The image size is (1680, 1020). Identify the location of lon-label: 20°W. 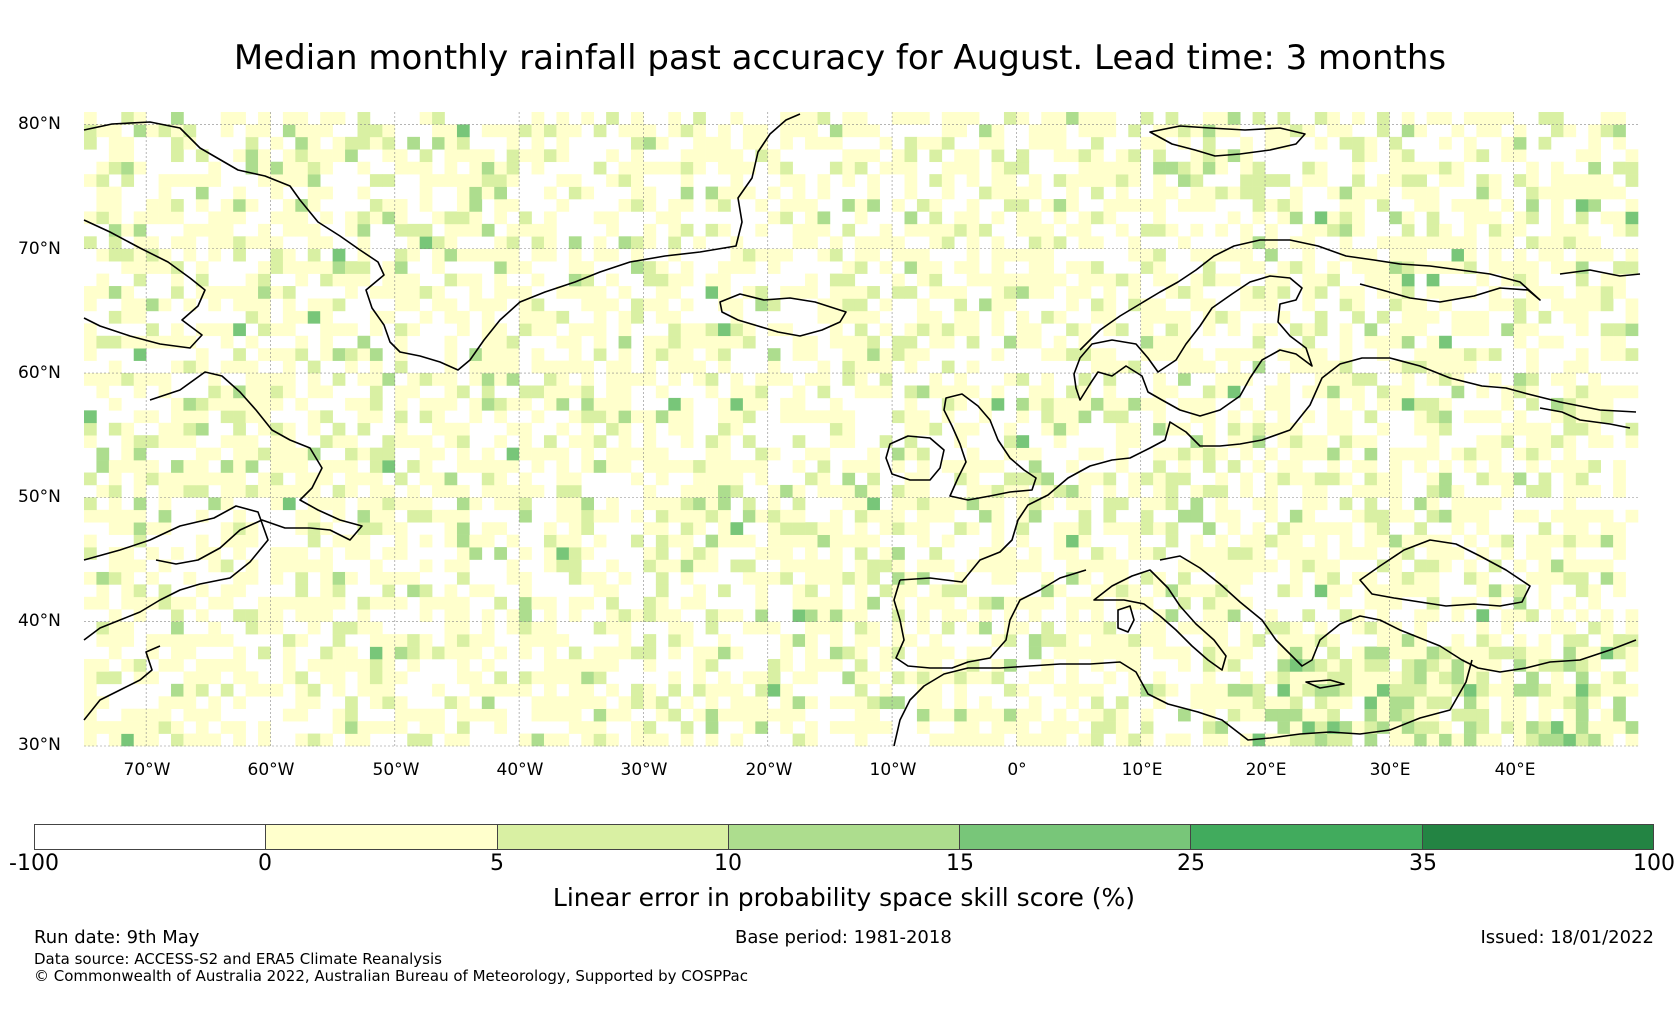
(769, 770).